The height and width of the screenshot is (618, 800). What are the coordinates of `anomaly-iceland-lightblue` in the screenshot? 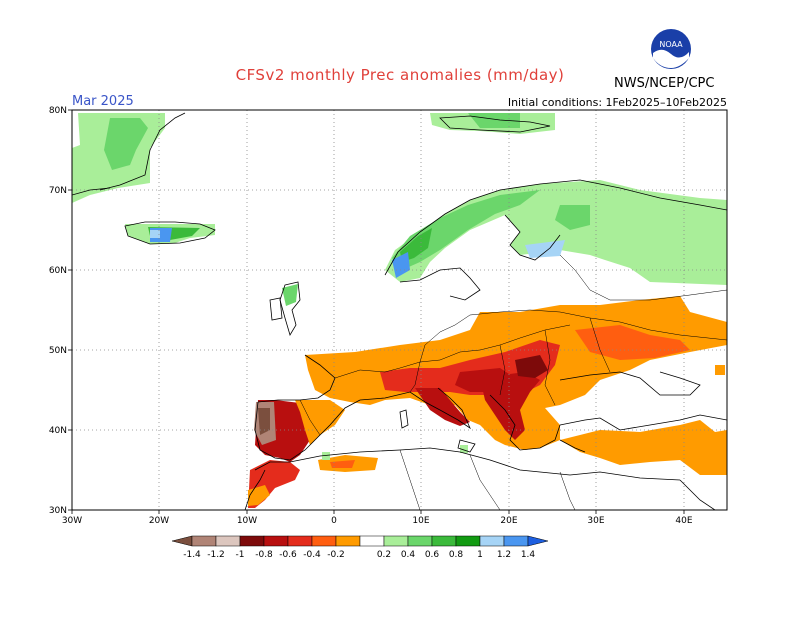 It's located at (155, 234).